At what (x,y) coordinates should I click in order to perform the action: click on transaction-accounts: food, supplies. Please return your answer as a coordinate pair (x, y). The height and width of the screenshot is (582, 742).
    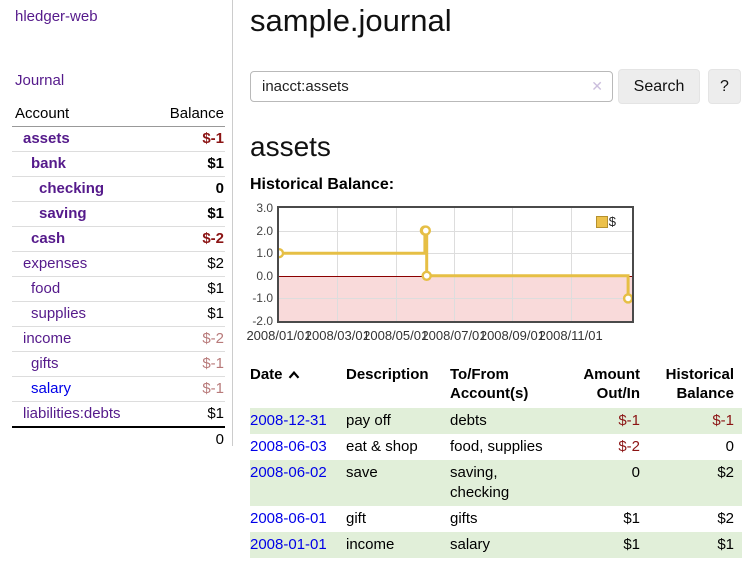
    Looking at the image, I should click on (496, 446).